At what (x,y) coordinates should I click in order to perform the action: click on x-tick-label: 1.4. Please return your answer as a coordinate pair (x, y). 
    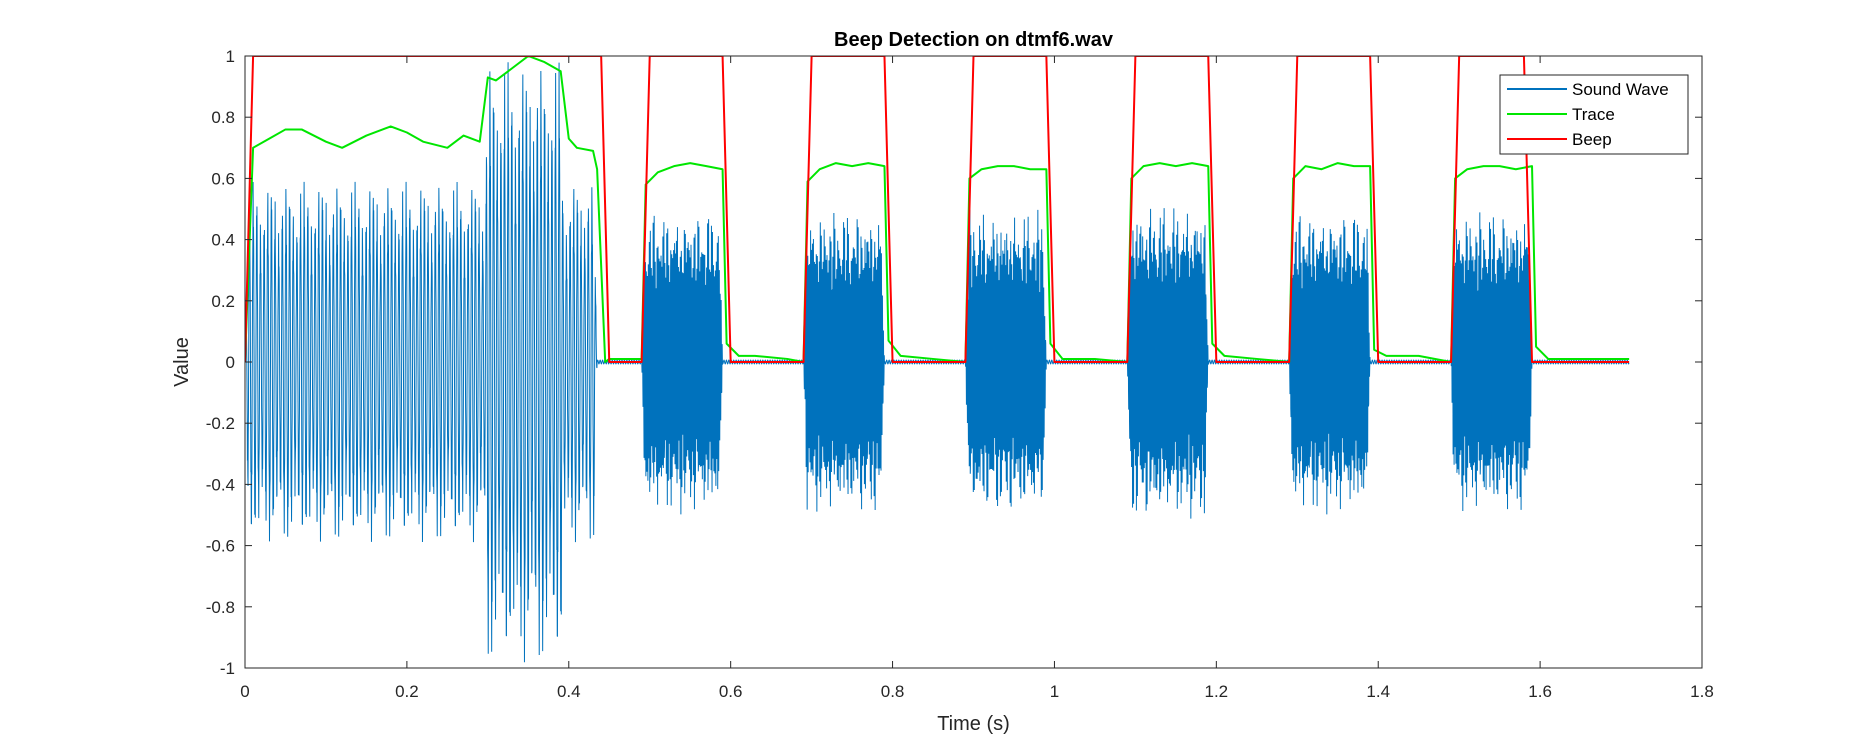
    Looking at the image, I should click on (1378, 691).